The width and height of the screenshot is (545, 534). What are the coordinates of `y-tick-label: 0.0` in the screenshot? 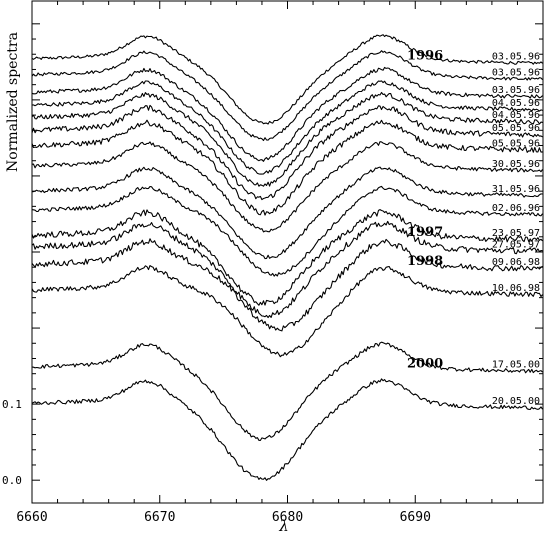 It's located at (12, 480).